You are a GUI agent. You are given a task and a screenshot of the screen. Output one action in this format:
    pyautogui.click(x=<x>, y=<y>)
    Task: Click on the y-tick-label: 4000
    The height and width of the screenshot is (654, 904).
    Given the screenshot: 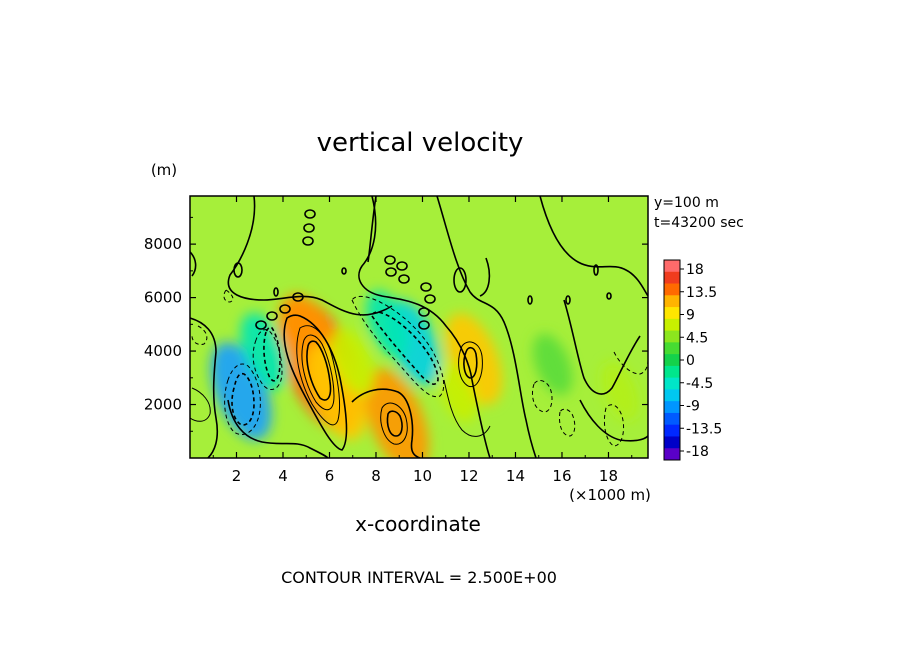 What is the action you would take?
    pyautogui.click(x=163, y=351)
    